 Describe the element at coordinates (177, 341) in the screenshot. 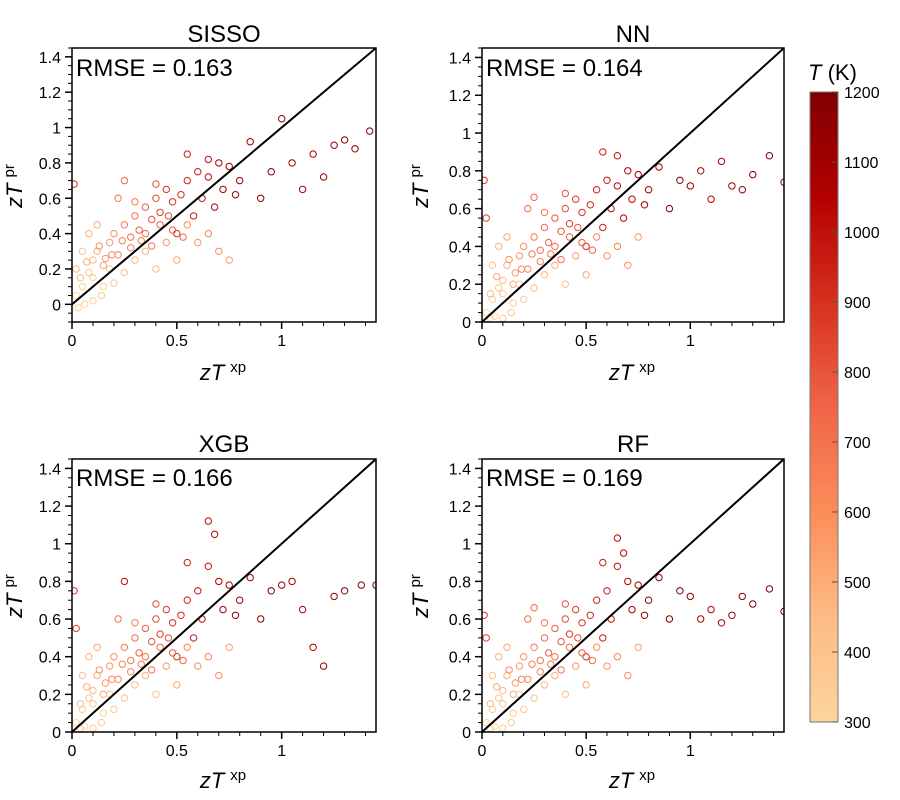

I see `x-tick-label: 0.5` at that location.